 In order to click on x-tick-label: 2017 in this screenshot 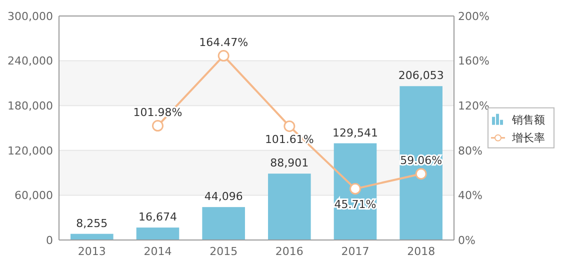, I will do `click(355, 251)`.